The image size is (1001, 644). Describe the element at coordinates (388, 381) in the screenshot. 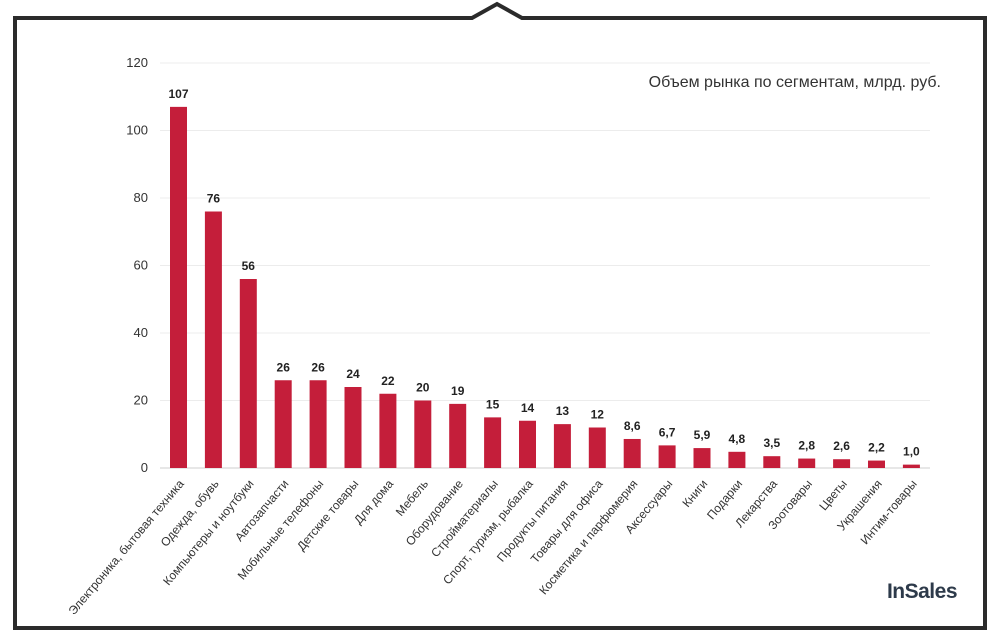

I see `data-label: 22` at that location.